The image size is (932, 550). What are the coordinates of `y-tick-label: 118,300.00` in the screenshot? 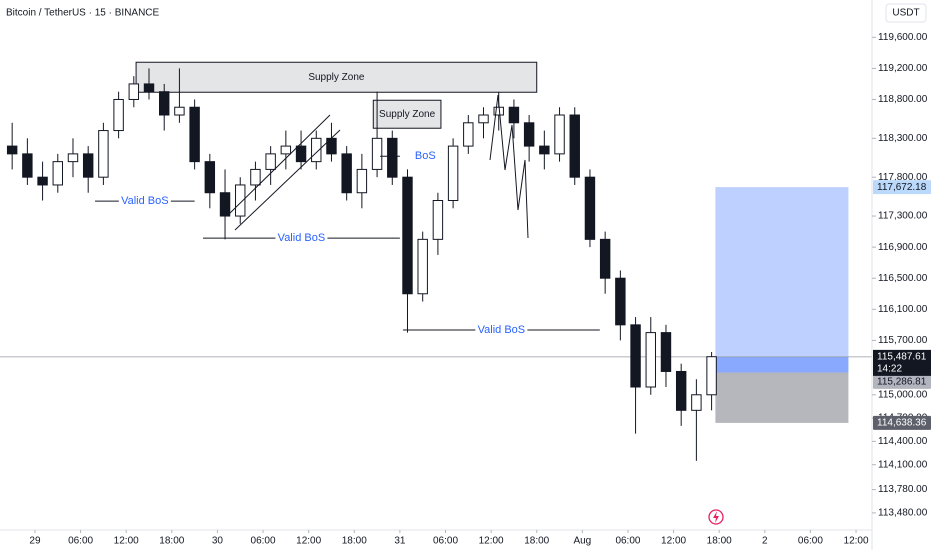 It's located at (903, 138).